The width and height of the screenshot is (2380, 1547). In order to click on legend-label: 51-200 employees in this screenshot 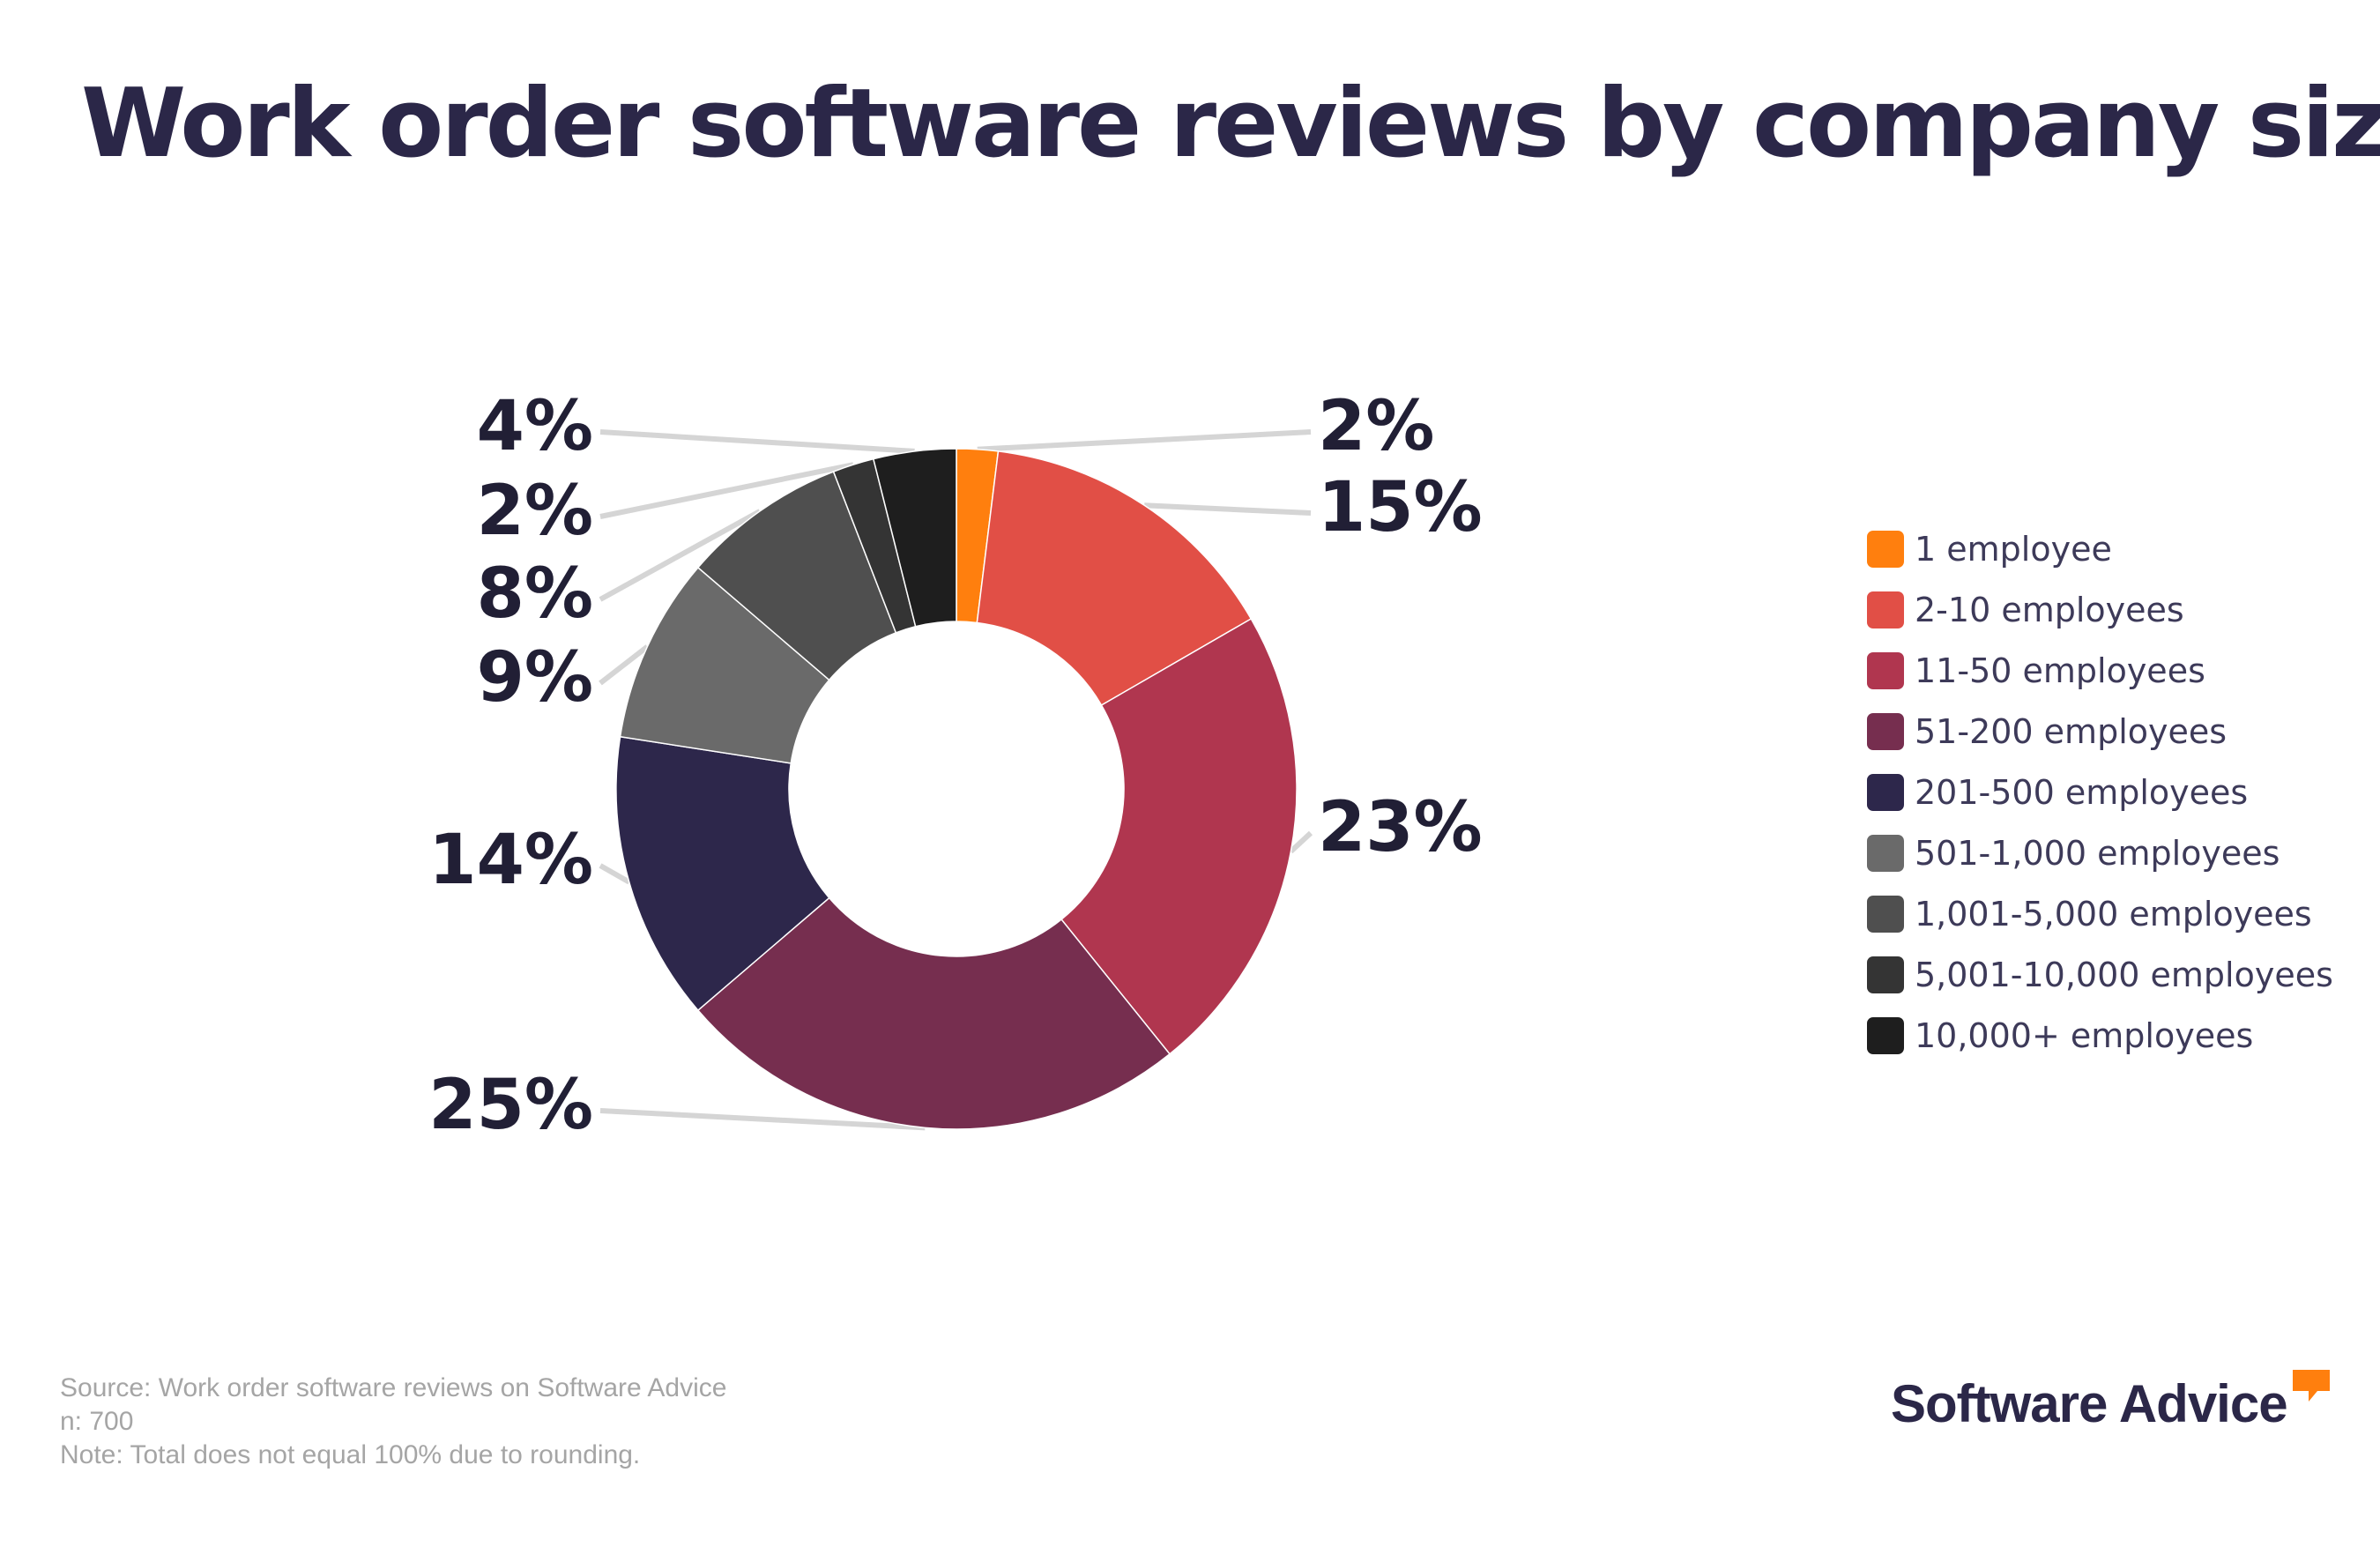, I will do `click(2071, 731)`.